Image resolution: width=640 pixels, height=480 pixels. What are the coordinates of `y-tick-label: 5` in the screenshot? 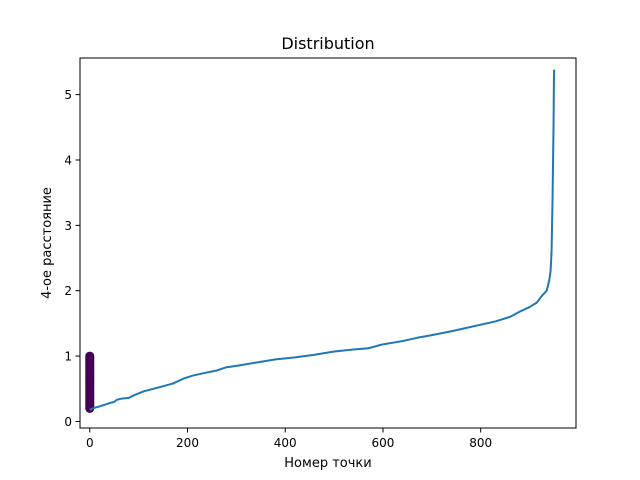 It's located at (68, 95).